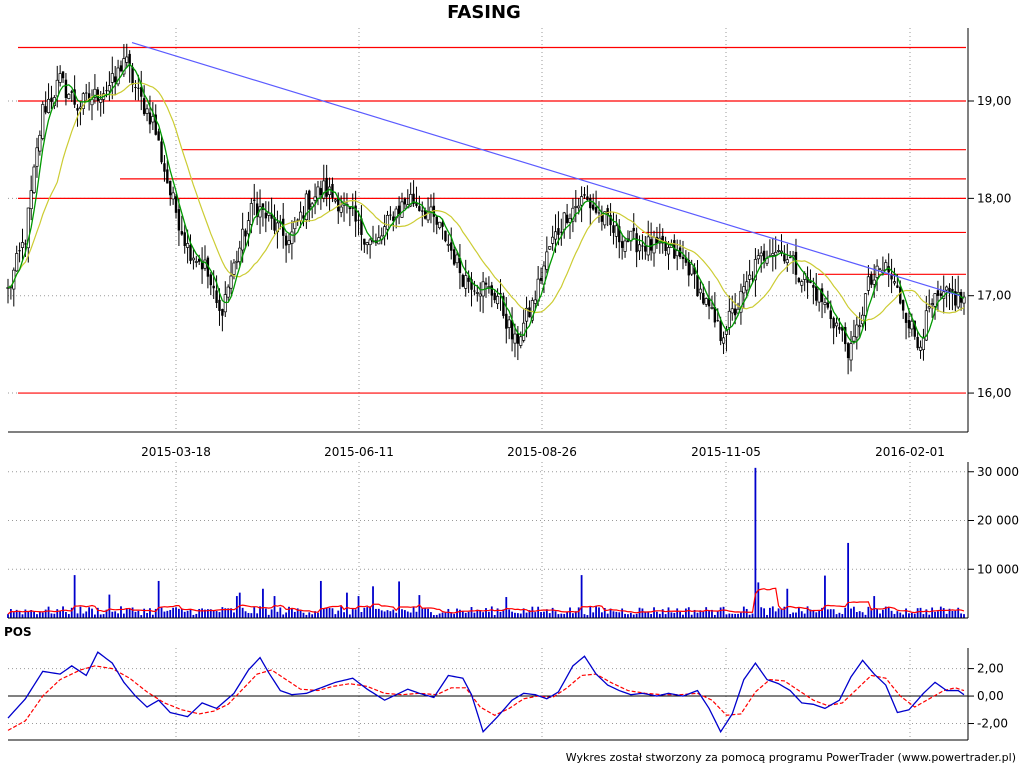 The height and width of the screenshot is (768, 1024). Describe the element at coordinates (176, 452) in the screenshot. I see `x-tick-label: 2015-03-18` at that location.